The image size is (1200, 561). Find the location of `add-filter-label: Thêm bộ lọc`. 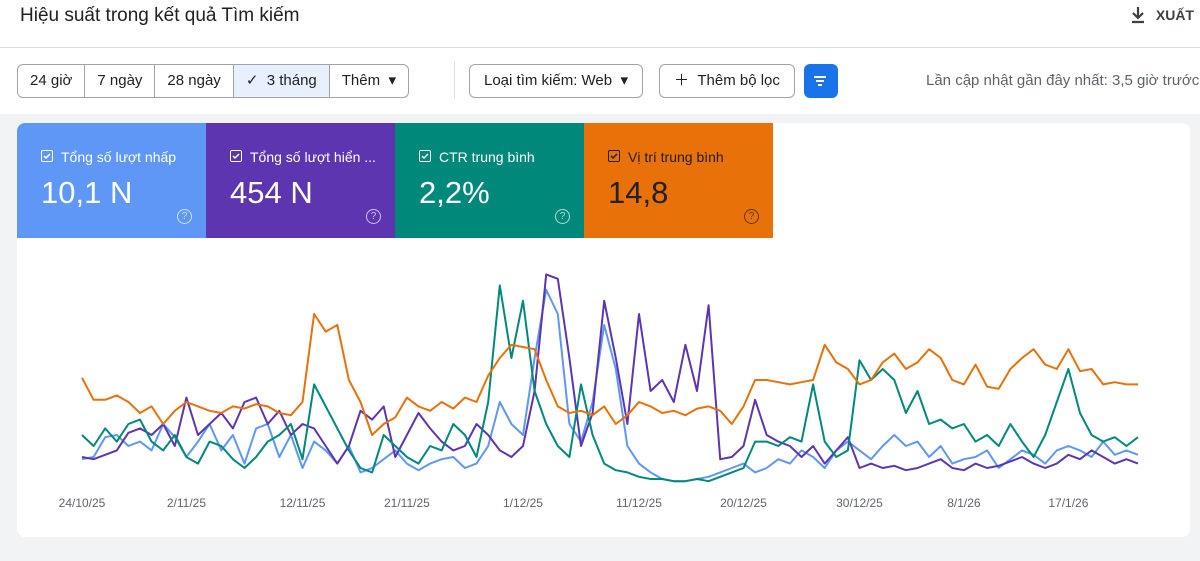

add-filter-label: Thêm bộ lọc is located at coordinates (738, 80).